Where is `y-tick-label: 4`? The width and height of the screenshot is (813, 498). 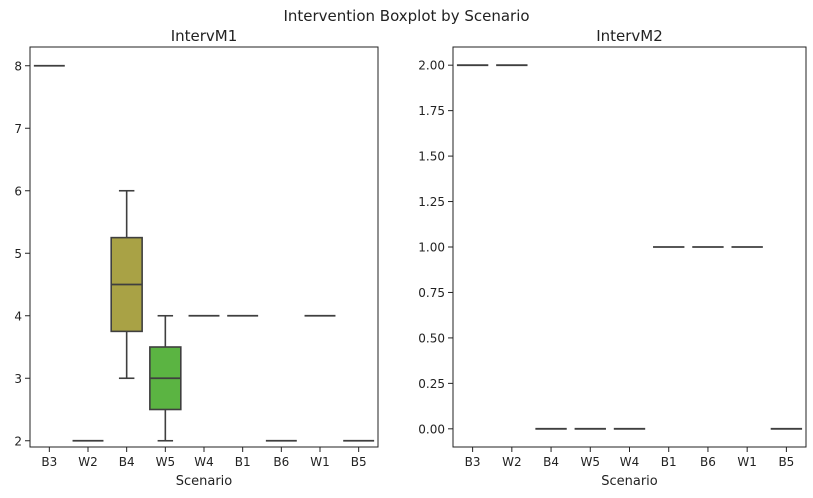 y-tick-label: 4 is located at coordinates (18, 316).